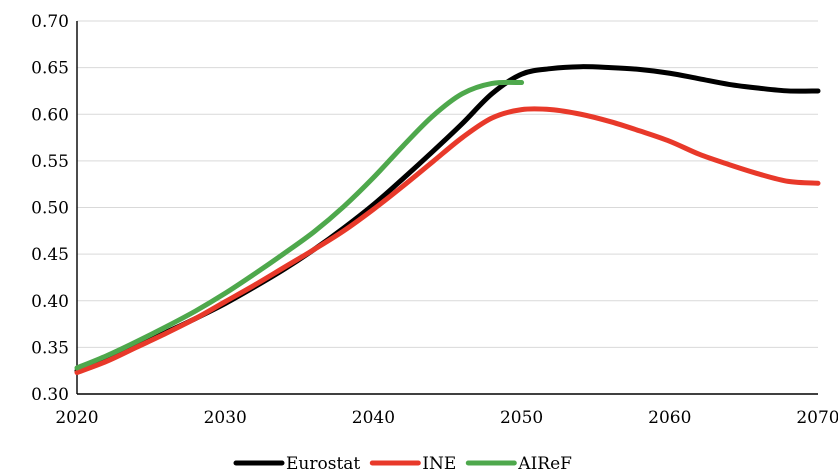 This screenshot has height=476, width=838. Describe the element at coordinates (817, 418) in the screenshot. I see `x-tick-label: 2070` at that location.